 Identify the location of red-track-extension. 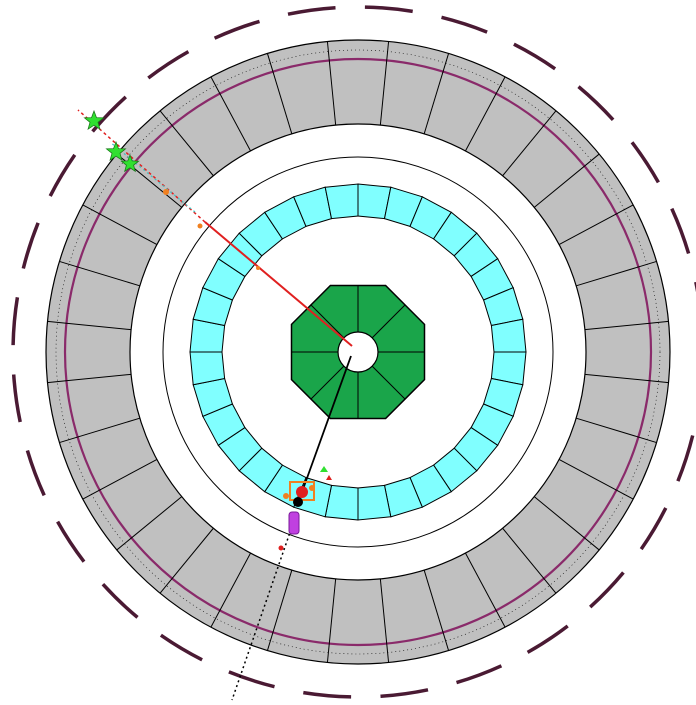
(141, 166).